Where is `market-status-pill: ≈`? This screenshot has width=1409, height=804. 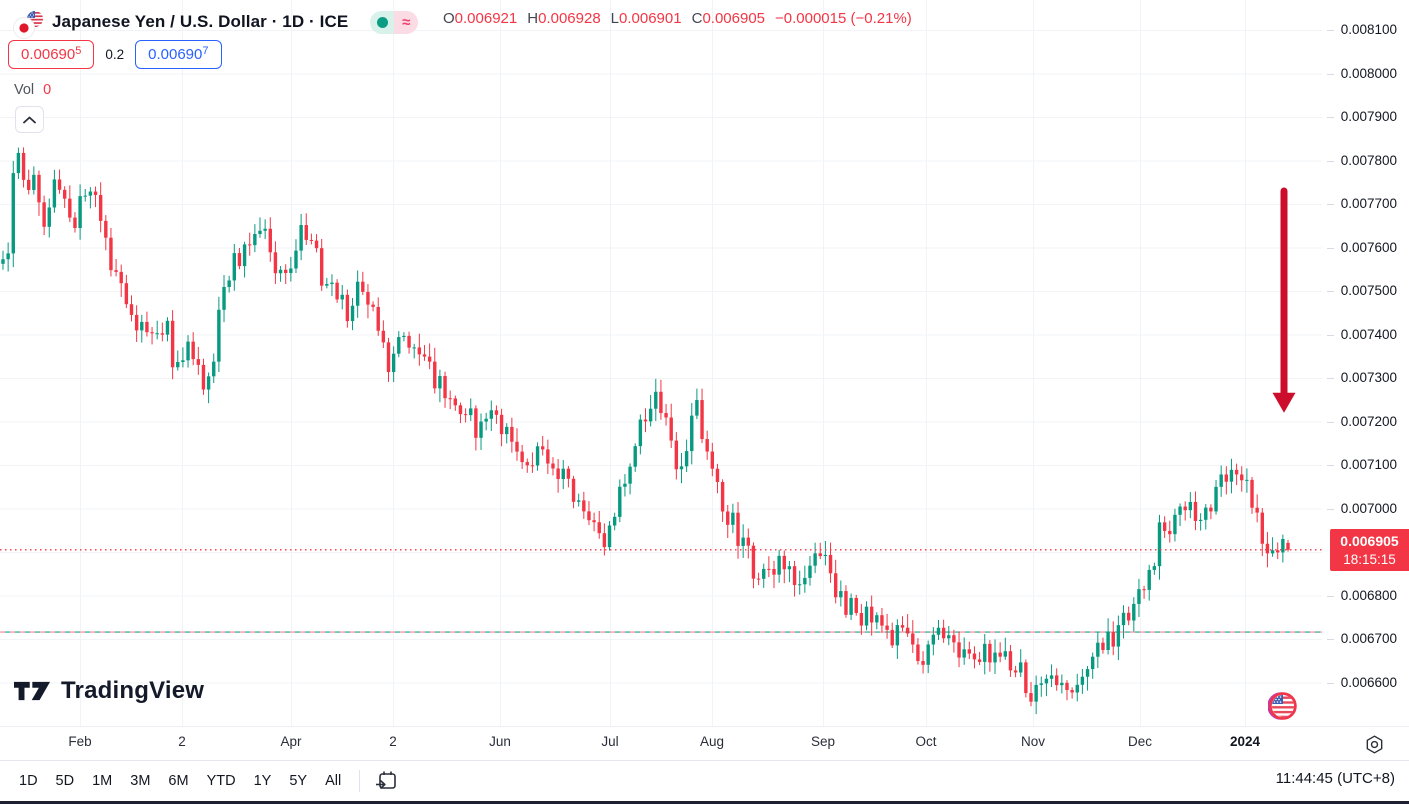 market-status-pill: ≈ is located at coordinates (394, 22).